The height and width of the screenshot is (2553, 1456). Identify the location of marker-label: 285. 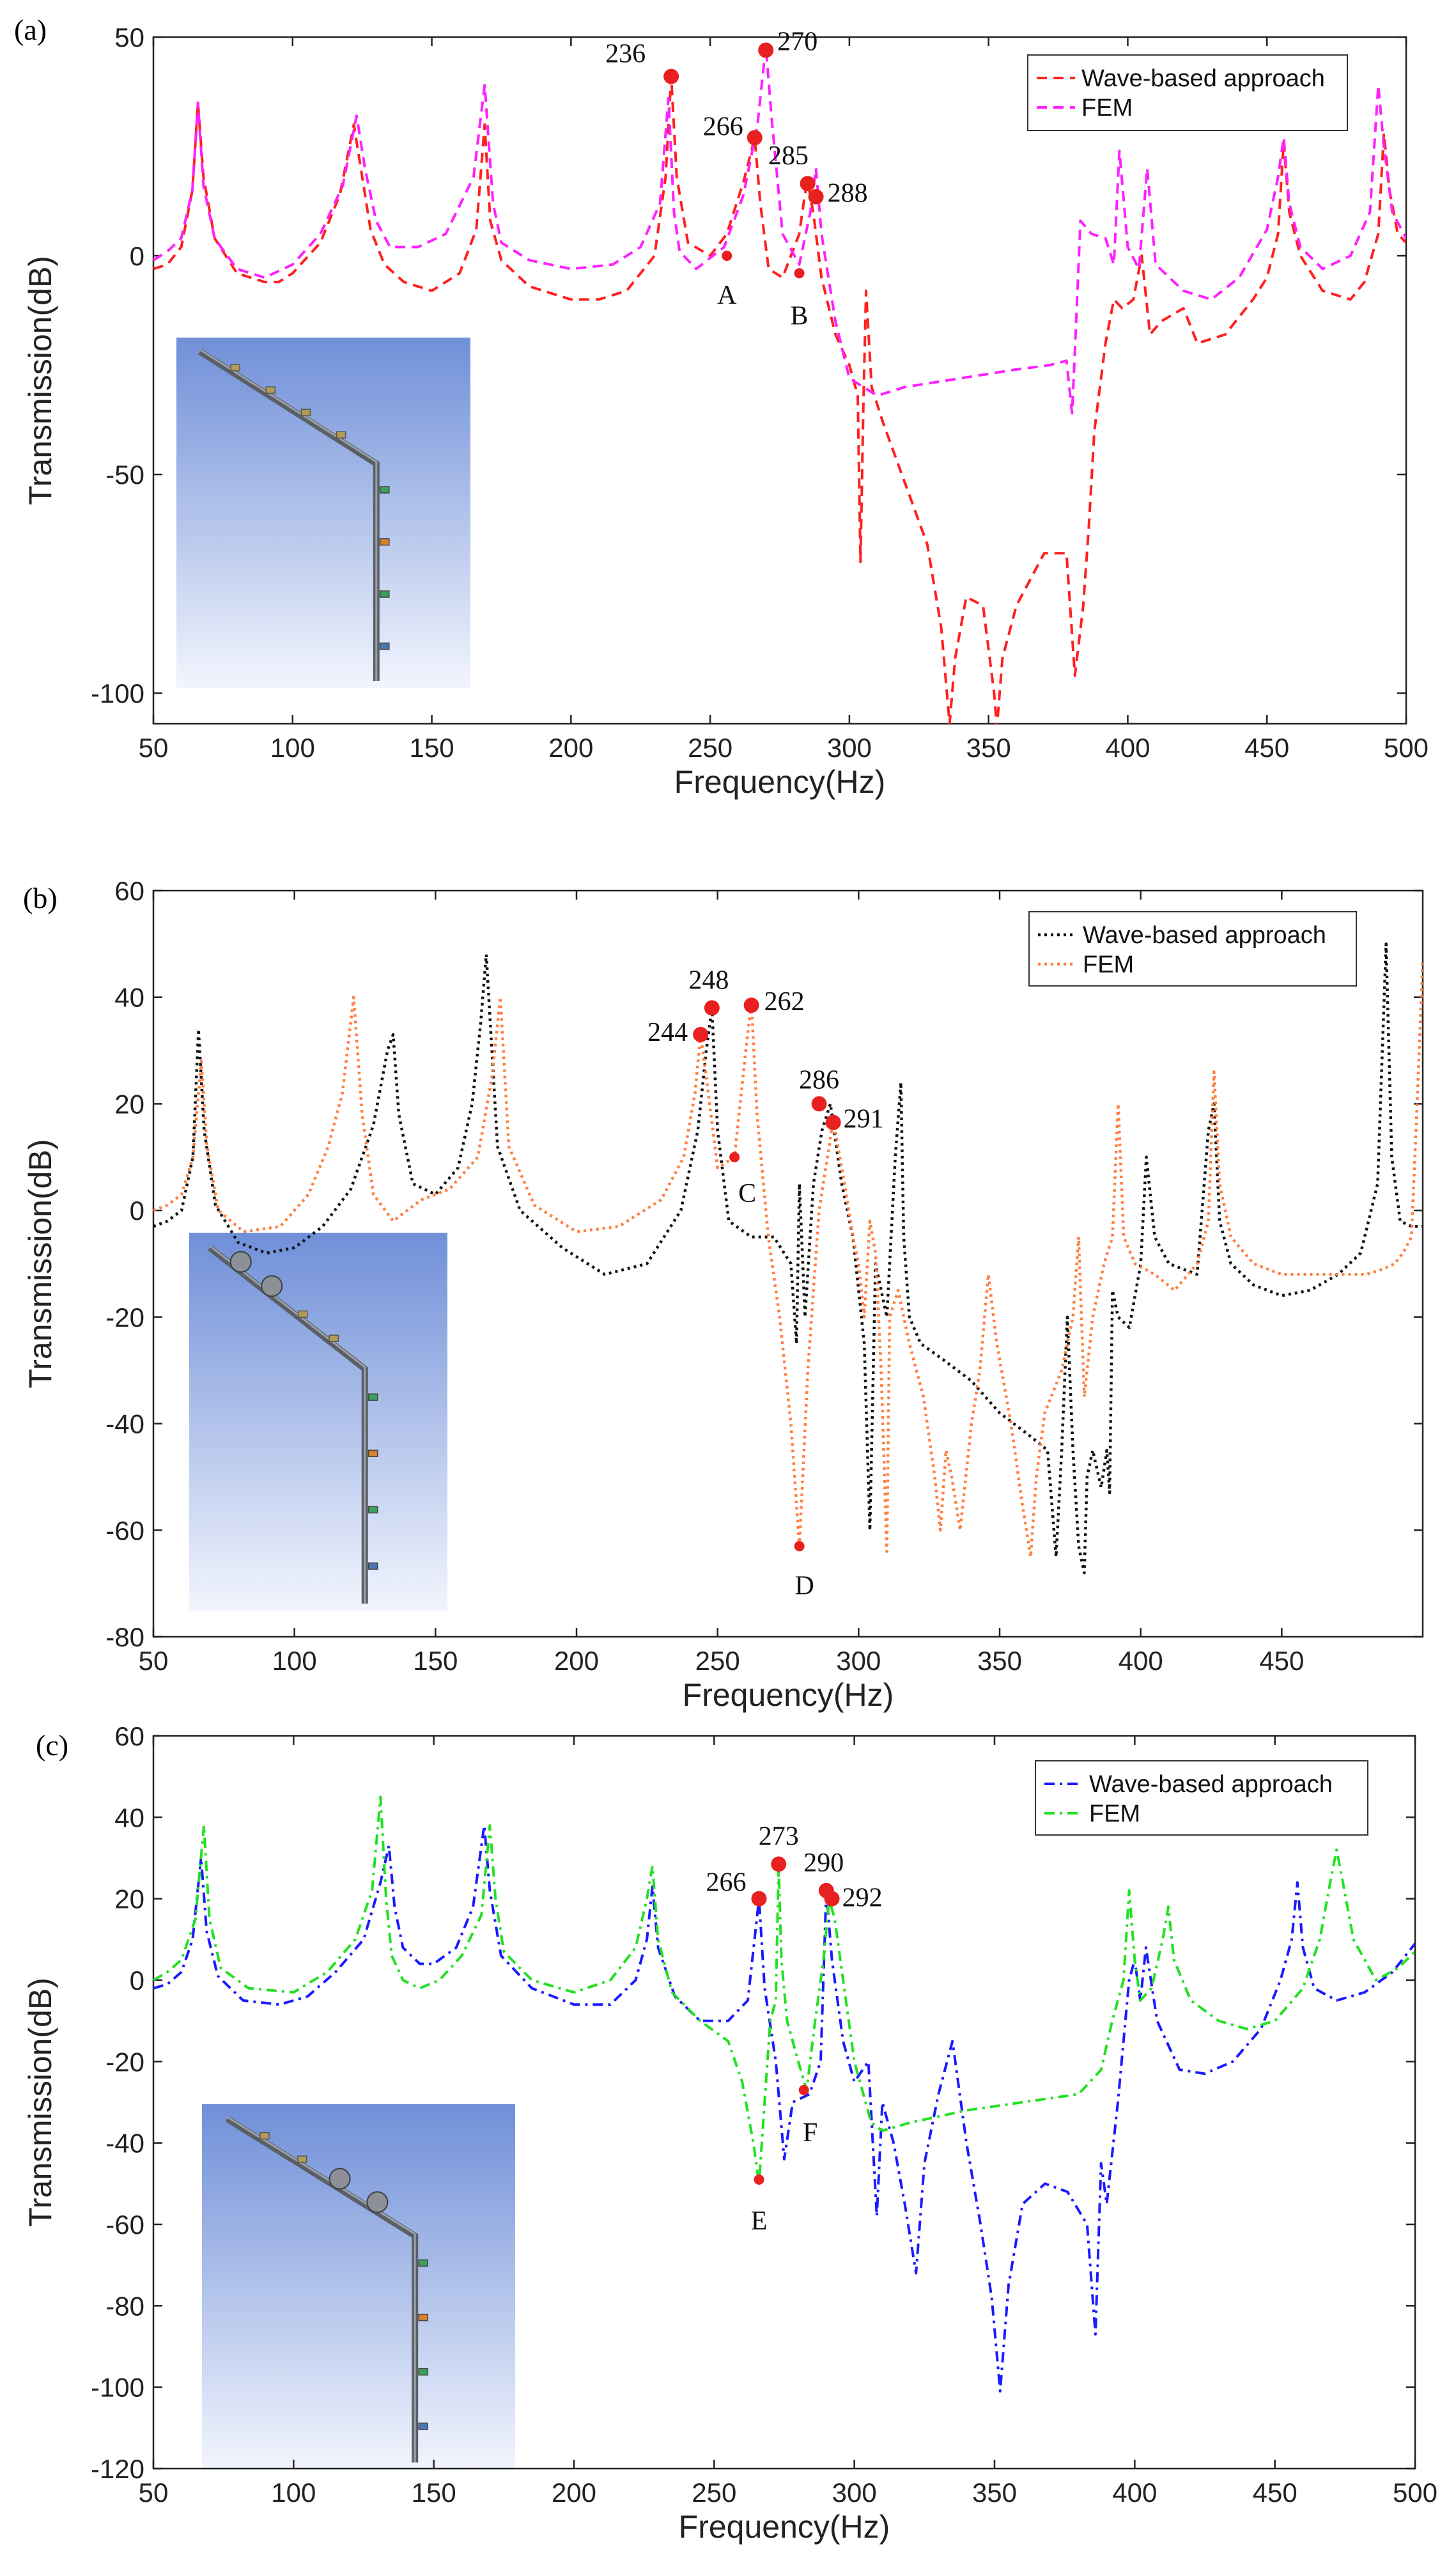
(788, 156).